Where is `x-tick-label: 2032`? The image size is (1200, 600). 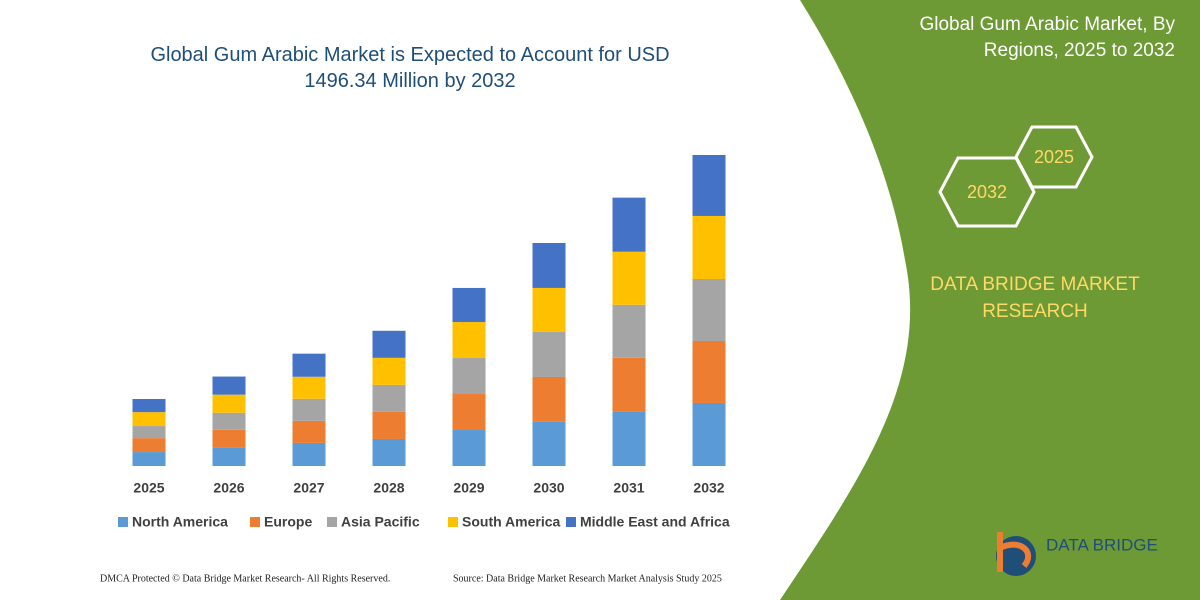 x-tick-label: 2032 is located at coordinates (708, 488).